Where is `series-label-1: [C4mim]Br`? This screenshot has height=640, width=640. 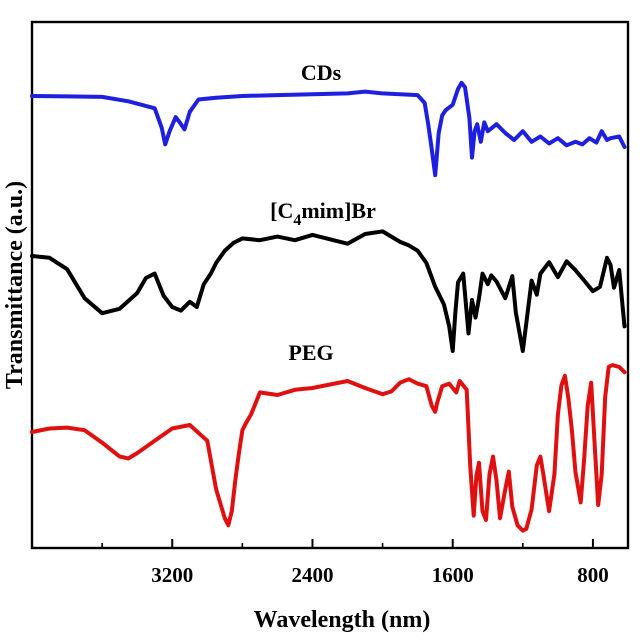
series-label-1: [C4mim]Br is located at coordinates (323, 213).